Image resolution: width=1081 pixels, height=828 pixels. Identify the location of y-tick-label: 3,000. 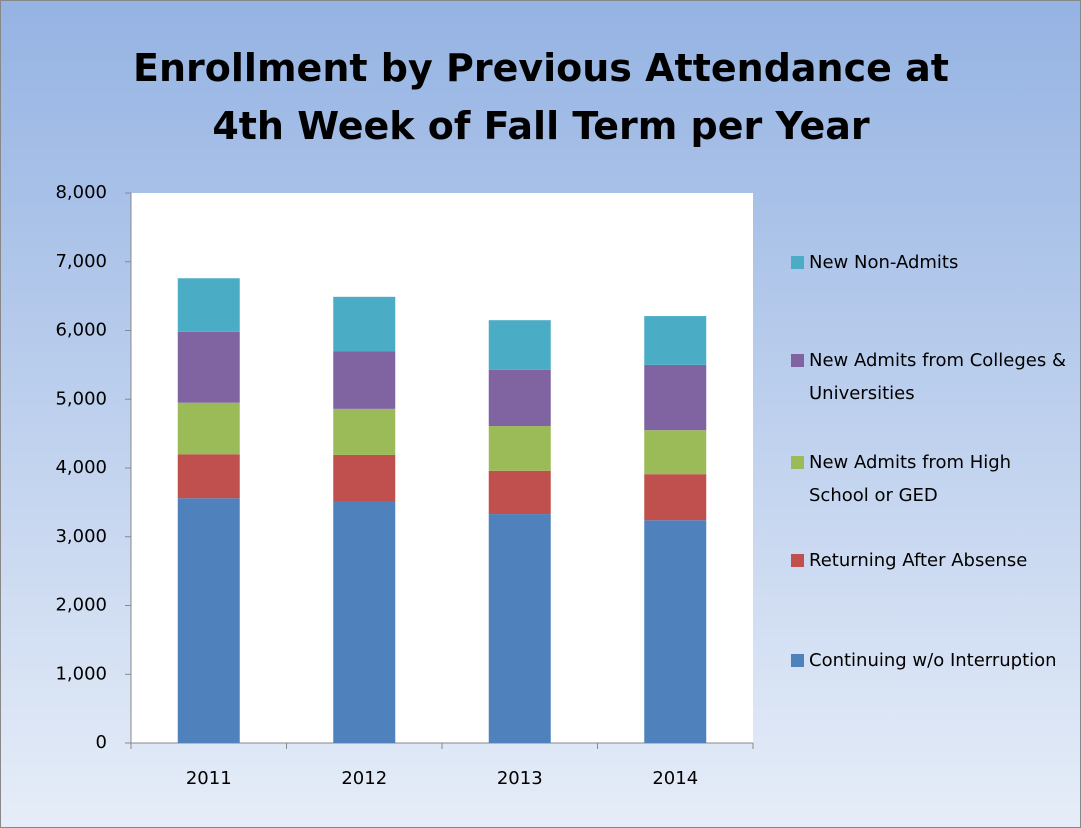
(81, 536).